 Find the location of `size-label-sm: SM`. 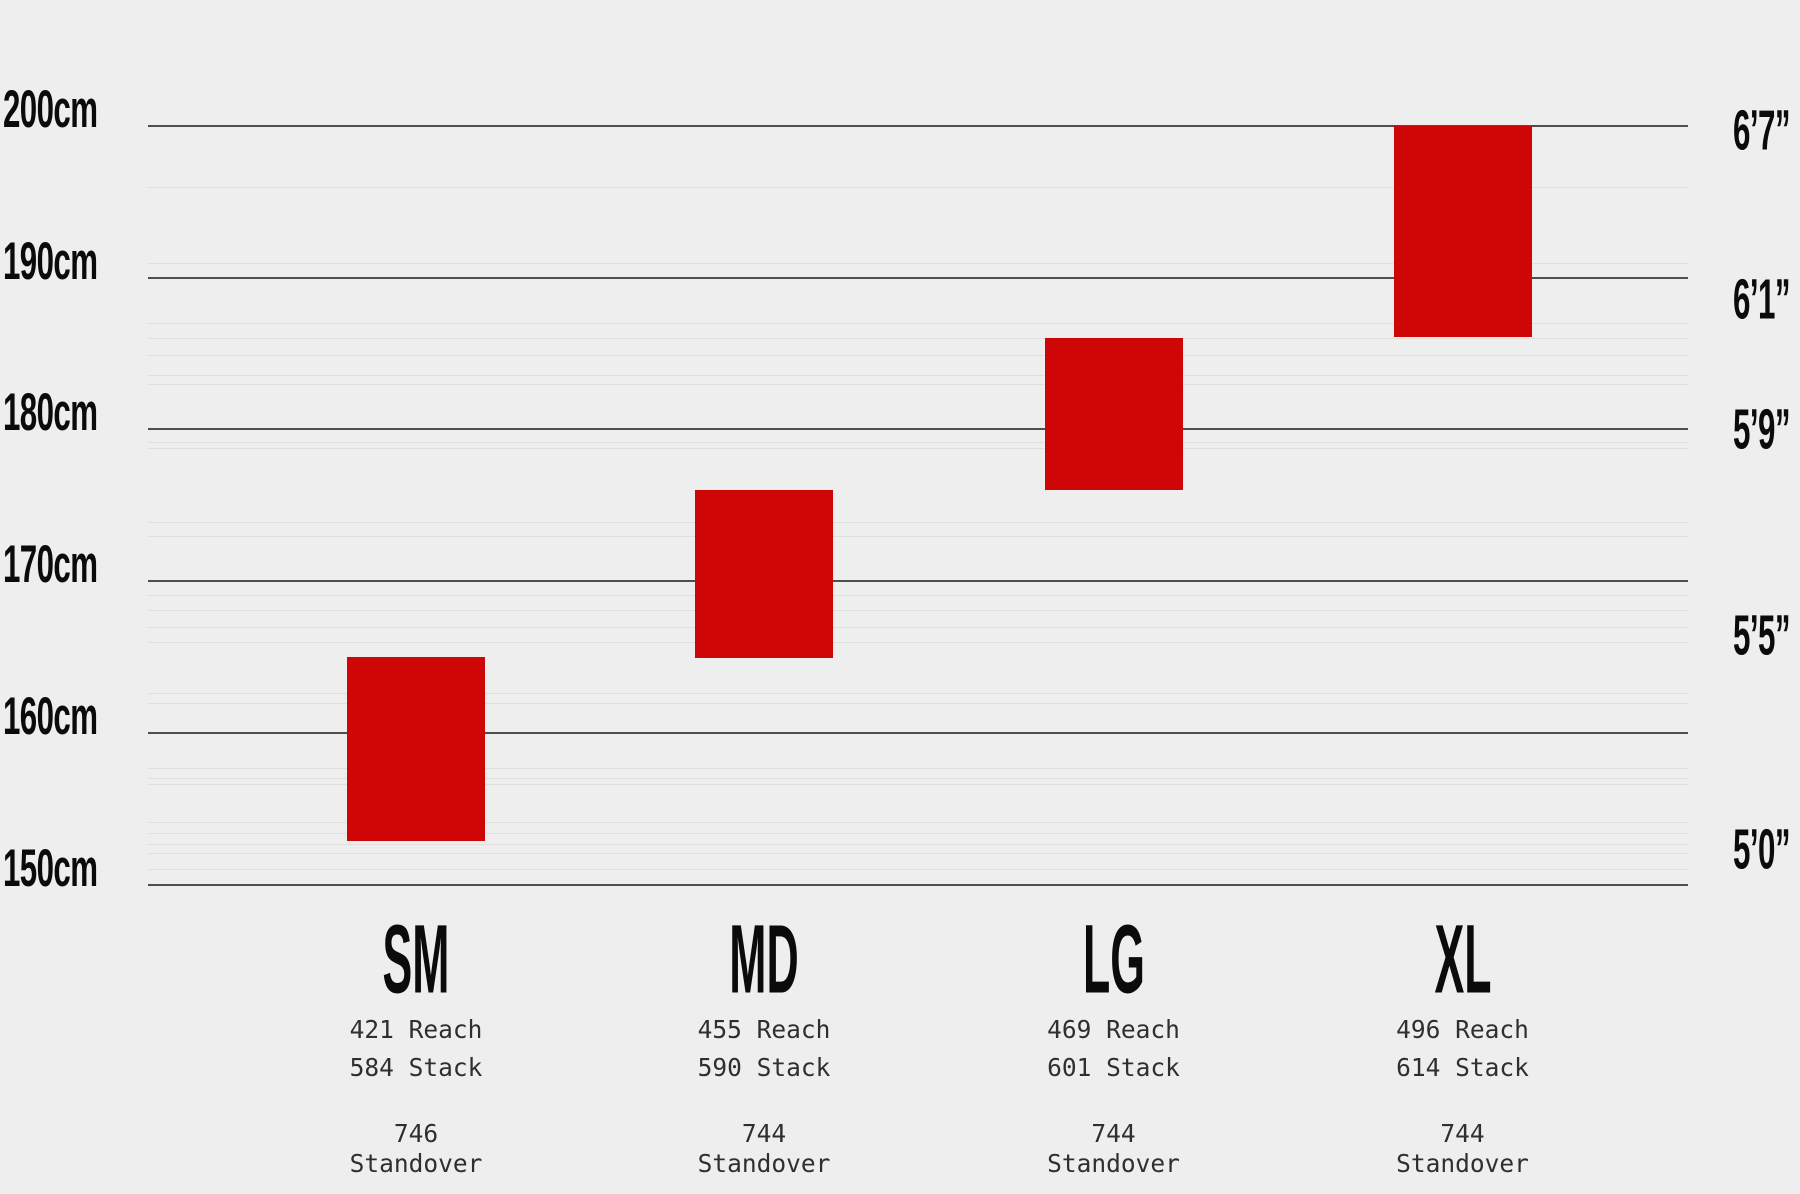

size-label-sm: SM is located at coordinates (416, 959).